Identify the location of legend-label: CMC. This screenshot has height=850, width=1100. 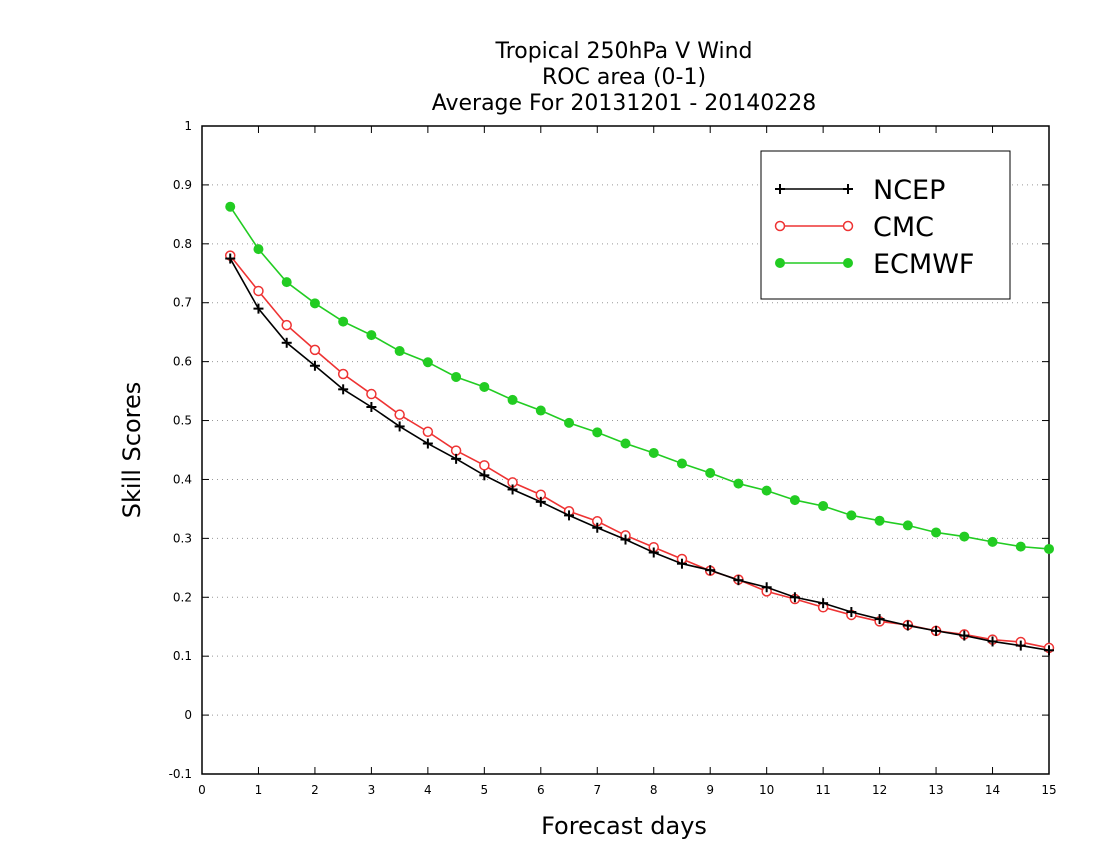
(903, 227).